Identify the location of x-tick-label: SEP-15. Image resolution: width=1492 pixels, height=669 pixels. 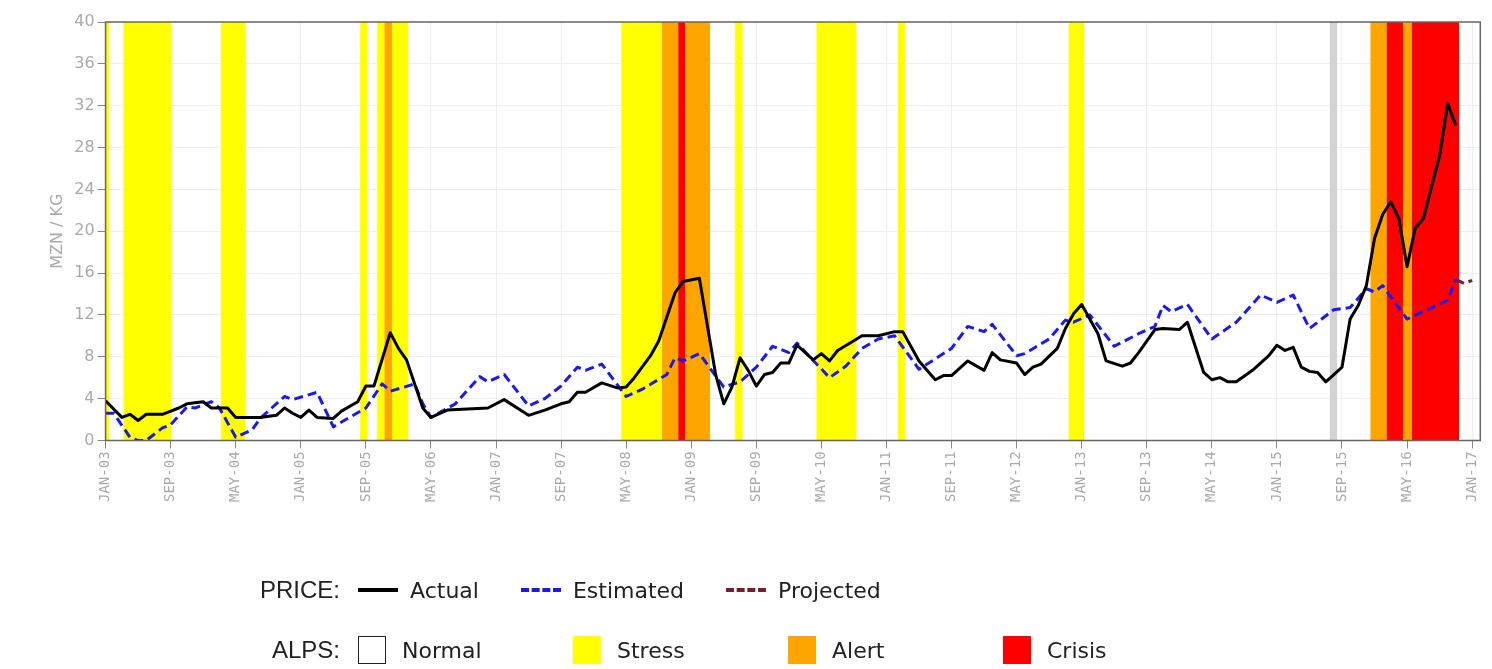
(1340, 477).